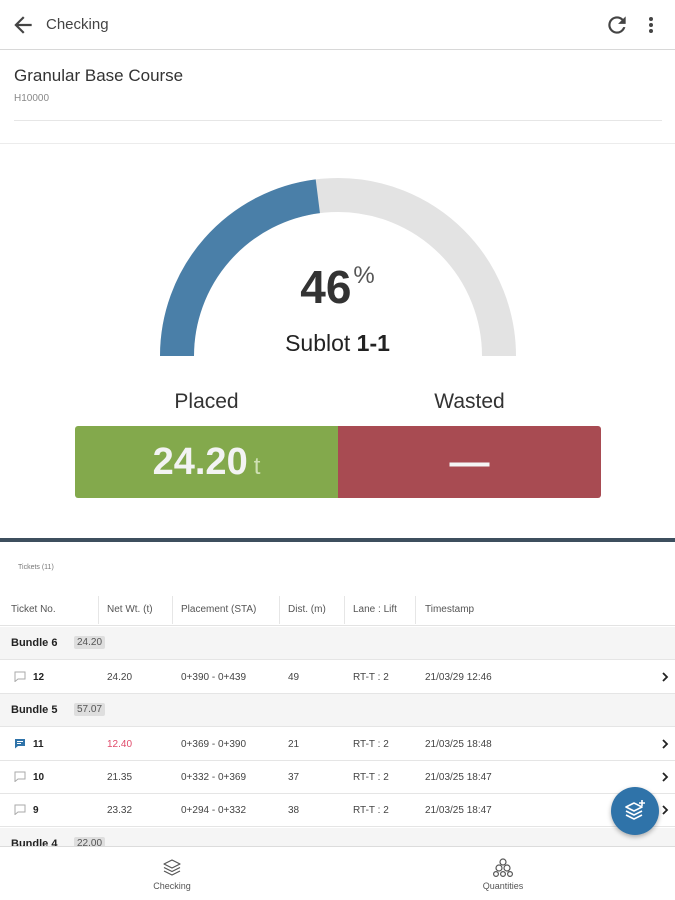  I want to click on progress-gauge, so click(338, 267).